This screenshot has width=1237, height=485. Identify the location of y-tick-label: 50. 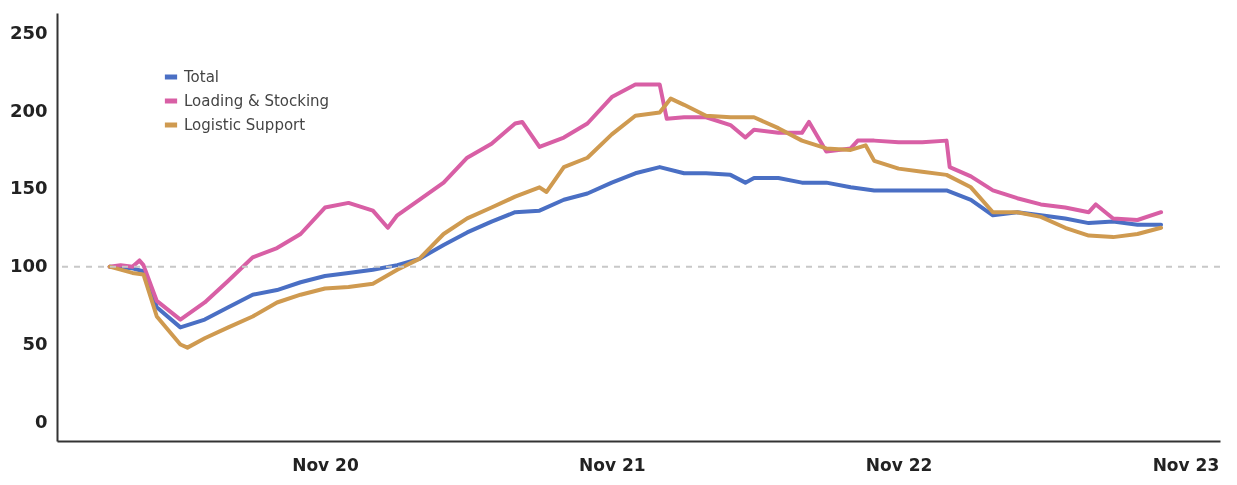
(35, 344).